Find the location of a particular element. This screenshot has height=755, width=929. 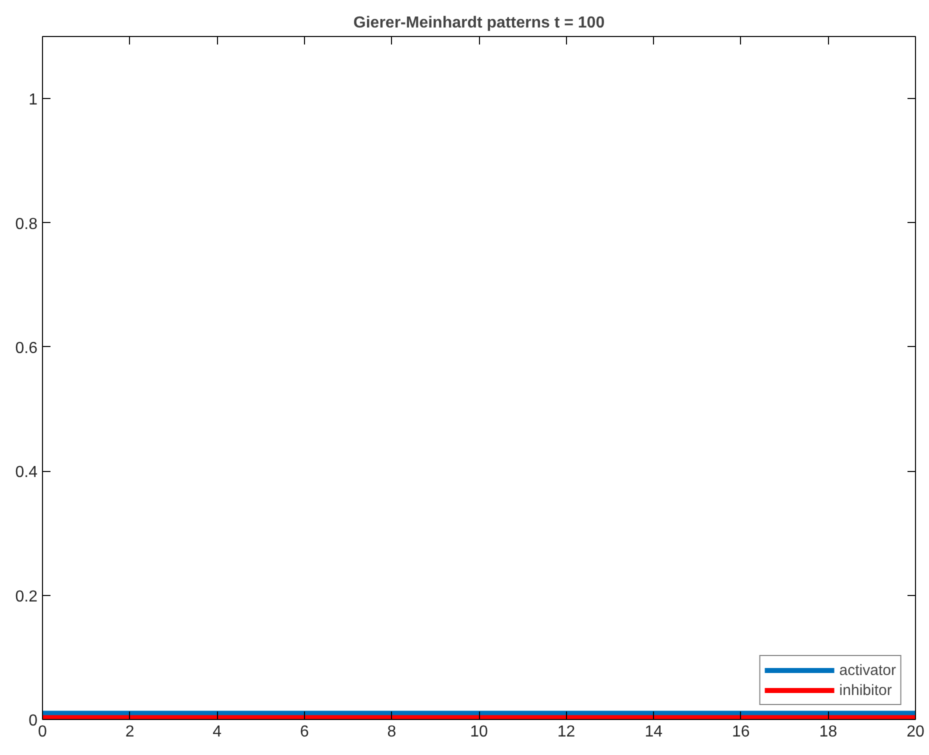

y-tick-label: 0.2 is located at coordinates (26, 597).